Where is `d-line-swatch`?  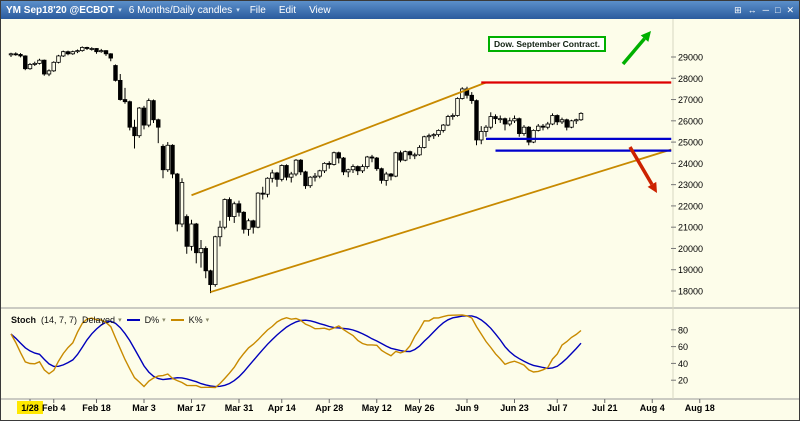 d-line-swatch is located at coordinates (133, 320).